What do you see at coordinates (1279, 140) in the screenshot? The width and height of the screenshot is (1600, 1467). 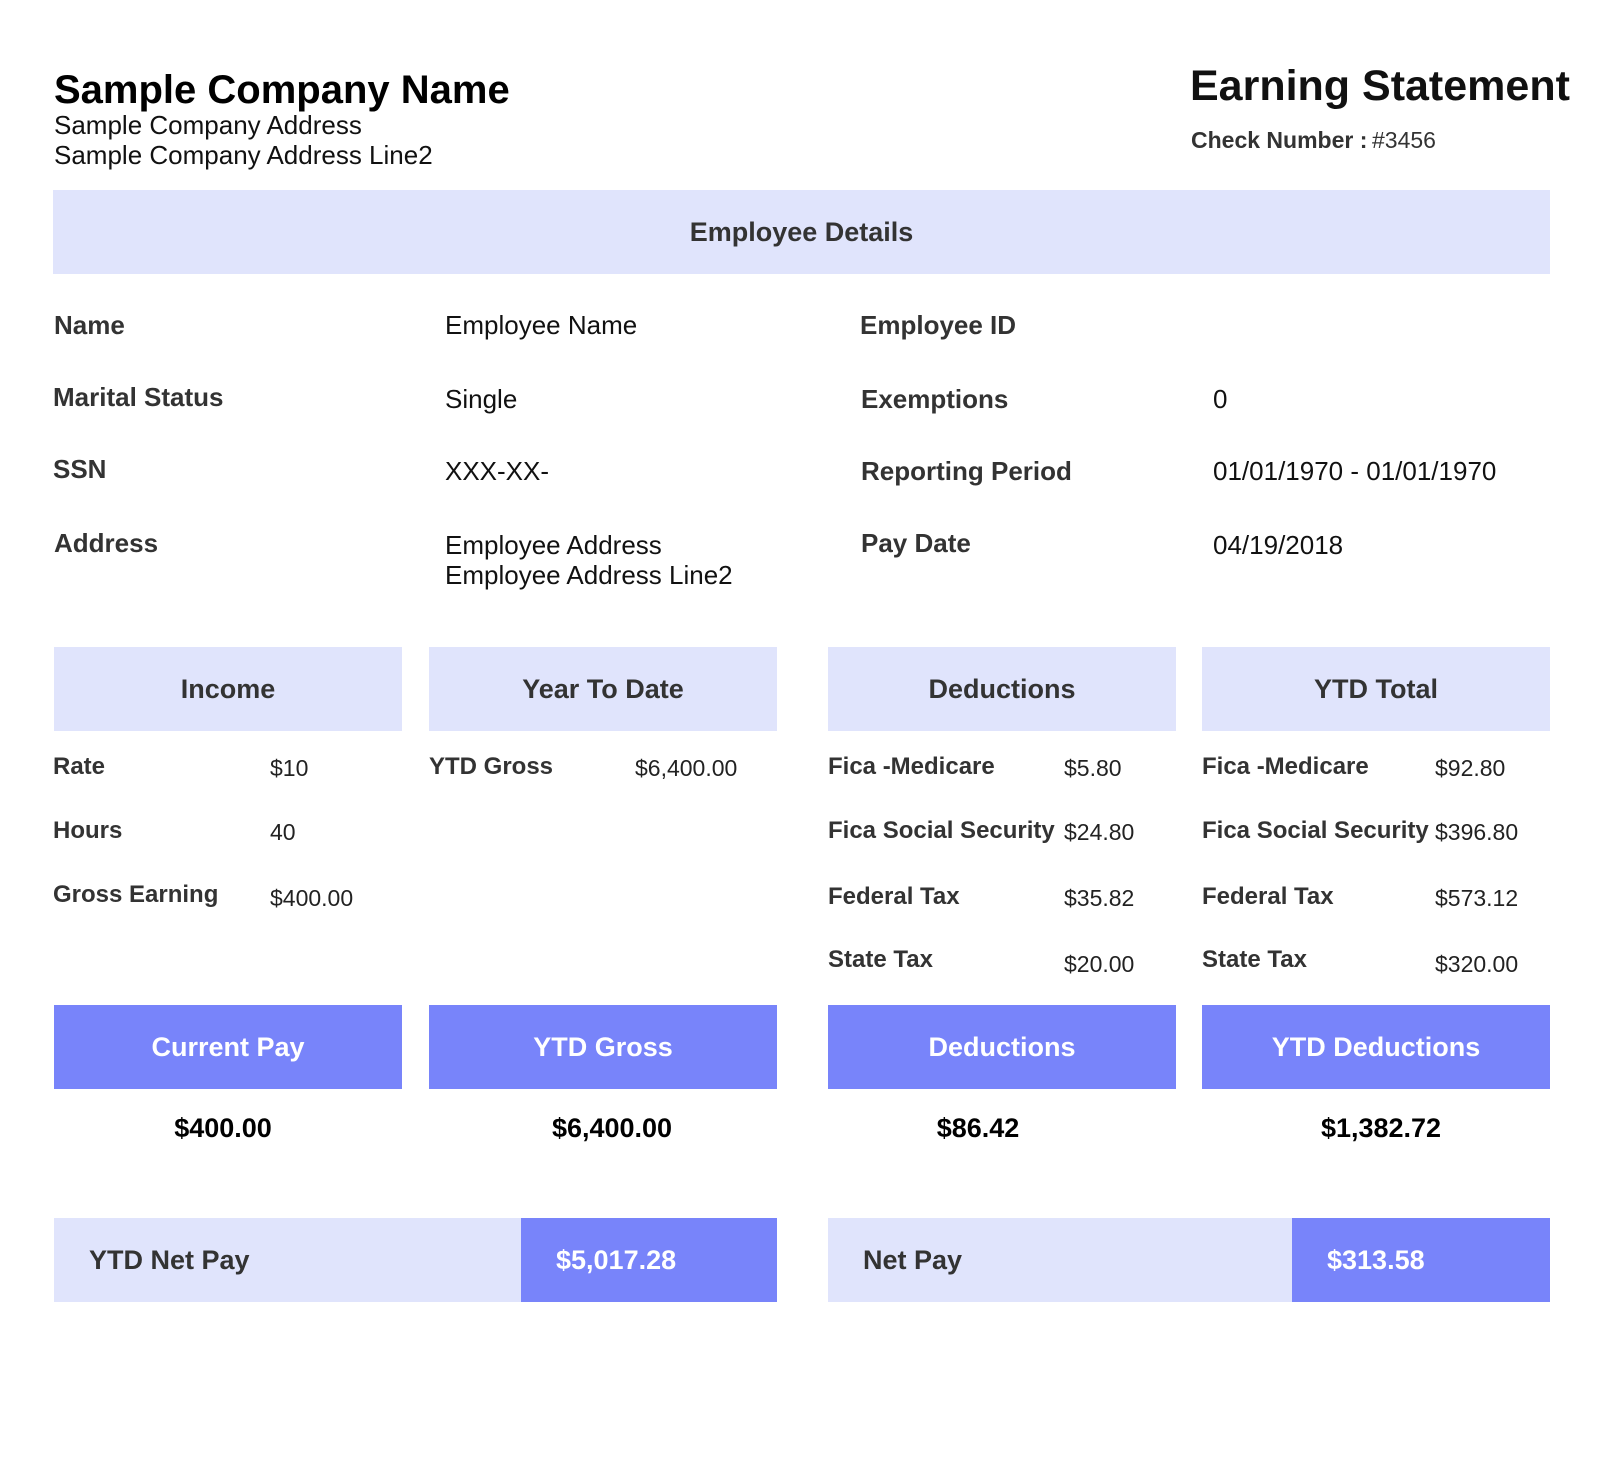 I see `check-number-label: Check Number :` at bounding box center [1279, 140].